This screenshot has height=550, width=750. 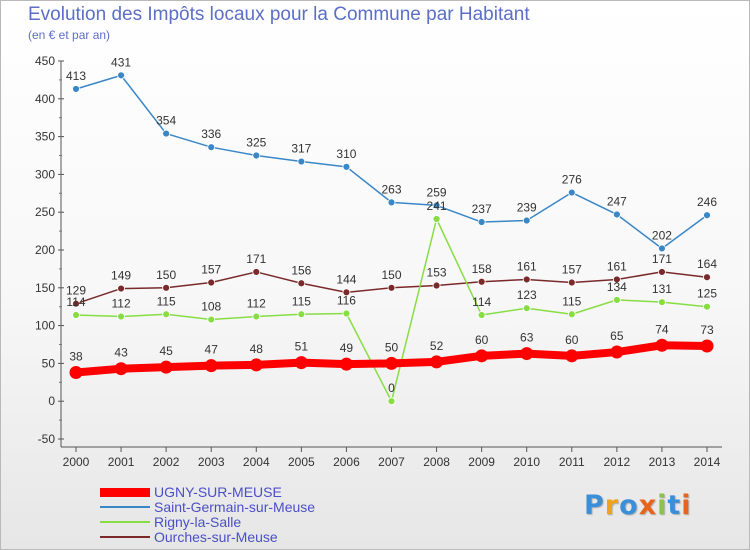 What do you see at coordinates (526, 462) in the screenshot?
I see `x-tick-label: 2010` at bounding box center [526, 462].